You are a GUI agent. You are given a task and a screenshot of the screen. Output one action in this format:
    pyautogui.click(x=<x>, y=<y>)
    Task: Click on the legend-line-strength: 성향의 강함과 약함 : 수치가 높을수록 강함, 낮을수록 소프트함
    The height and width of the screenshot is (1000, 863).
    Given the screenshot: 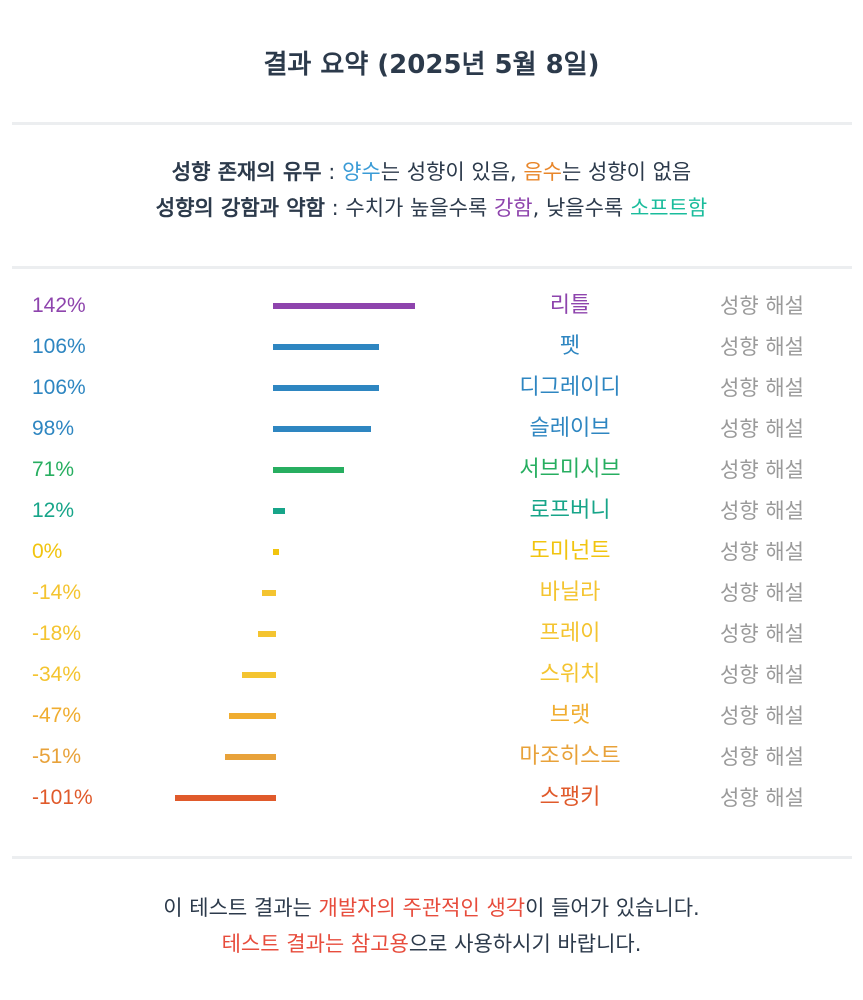 What is the action you would take?
    pyautogui.click(x=431, y=208)
    